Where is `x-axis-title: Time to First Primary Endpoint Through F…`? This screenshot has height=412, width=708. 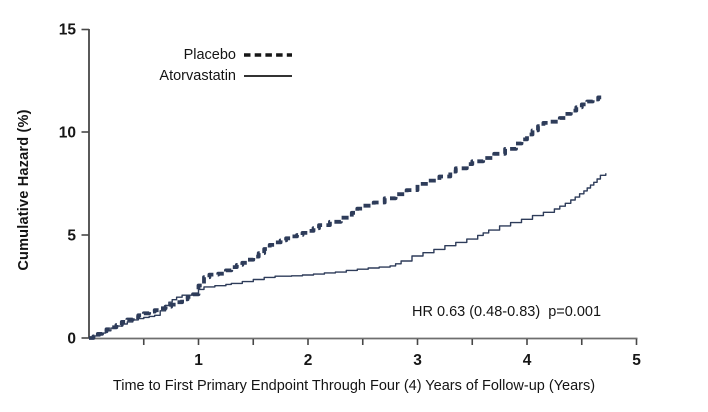 x-axis-title: Time to First Primary Endpoint Through F… is located at coordinates (354, 386).